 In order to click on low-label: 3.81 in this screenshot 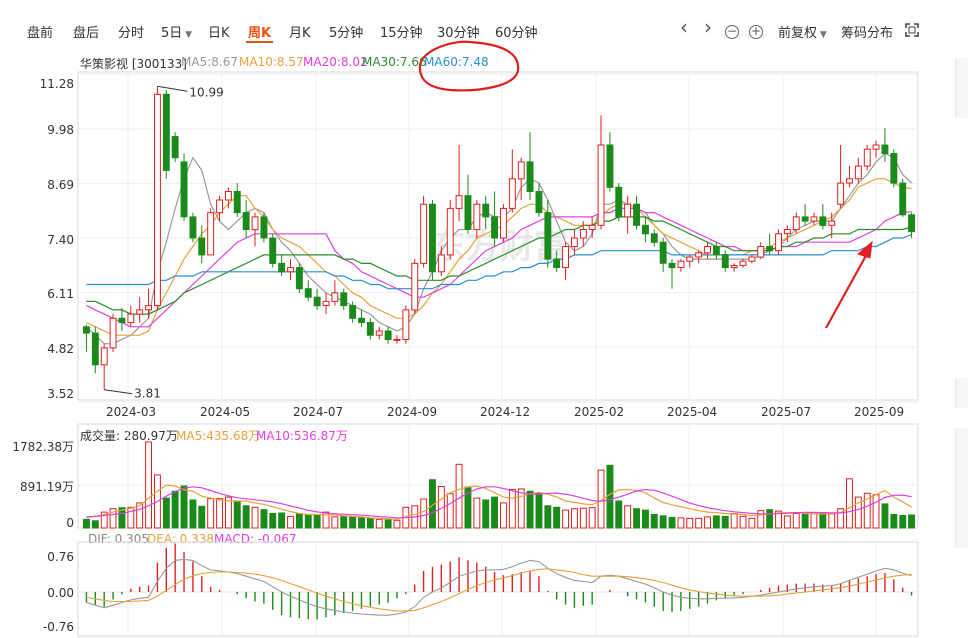, I will do `click(147, 394)`.